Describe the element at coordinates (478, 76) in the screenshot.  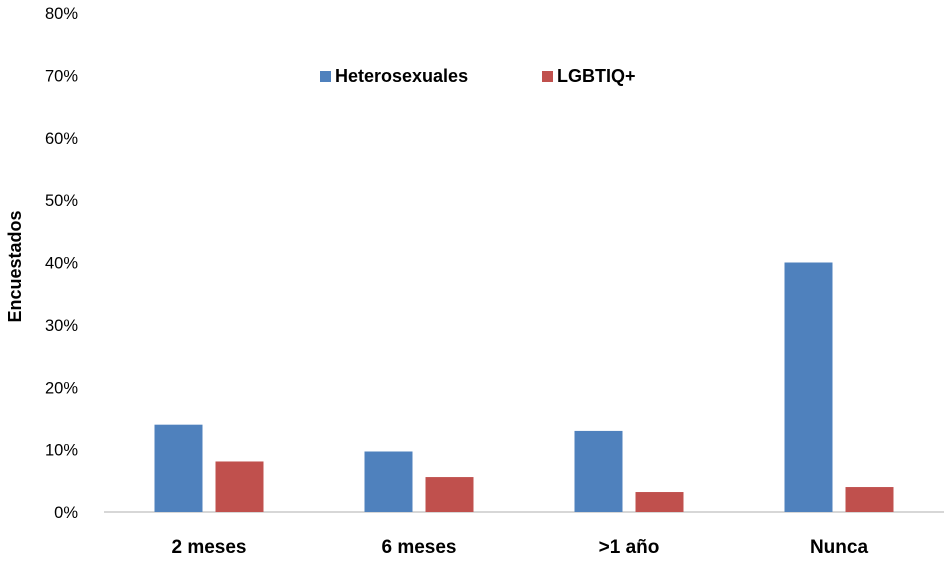
I see `legend: Heterosexuales LGBTIQ+` at that location.